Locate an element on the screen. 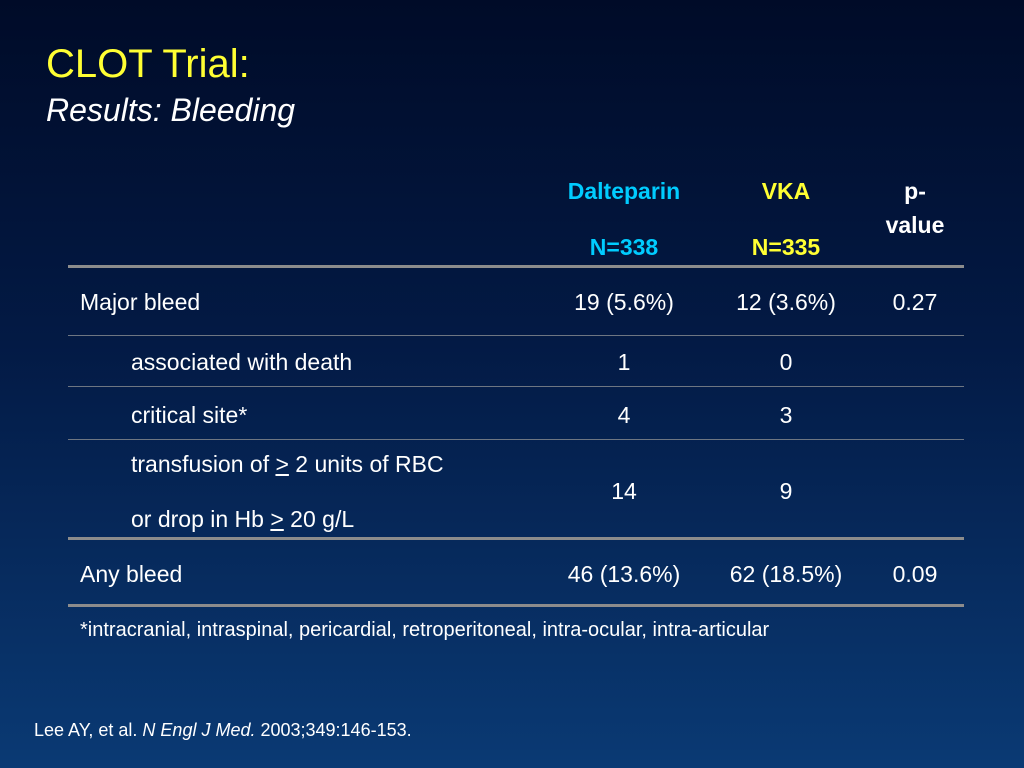  dalteparin-value: 14 is located at coordinates (624, 491).